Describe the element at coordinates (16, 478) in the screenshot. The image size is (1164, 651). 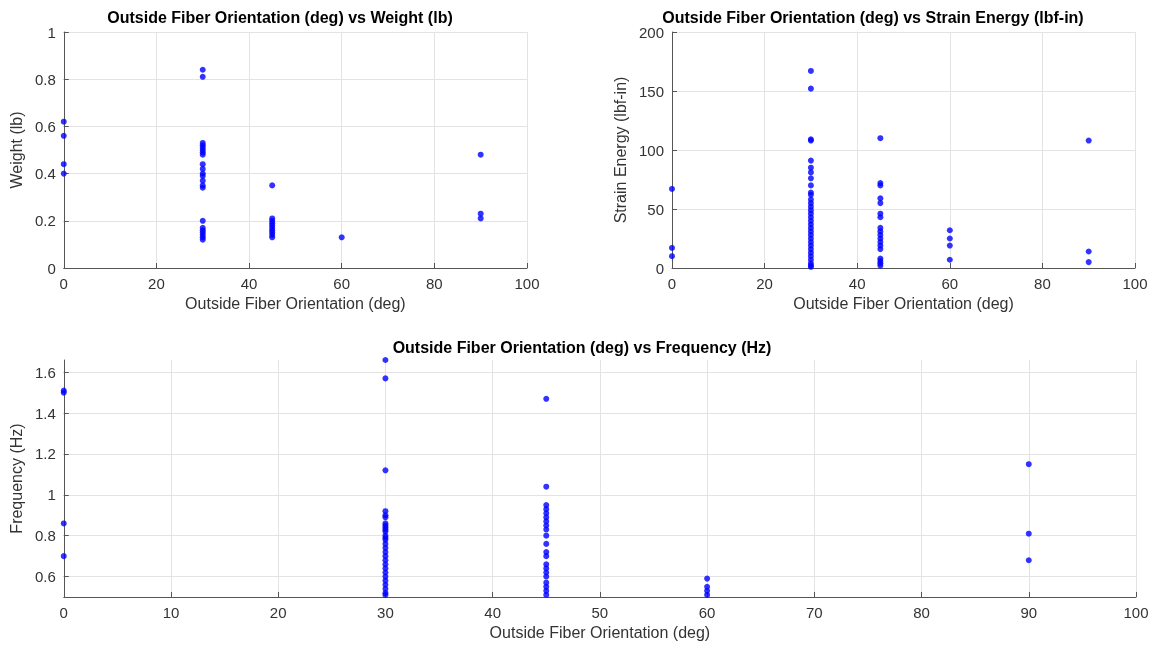
I see `y-axis-title: Frequency (Hz)` at that location.